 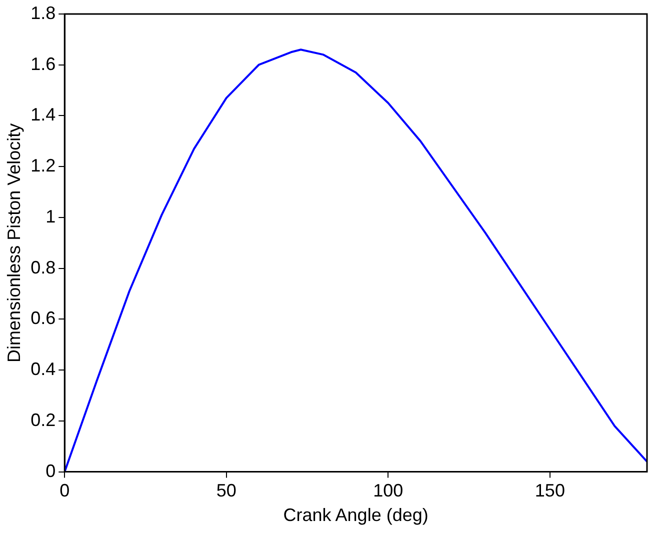 What do you see at coordinates (43, 369) in the screenshot?
I see `y-tick-label: 0.4` at bounding box center [43, 369].